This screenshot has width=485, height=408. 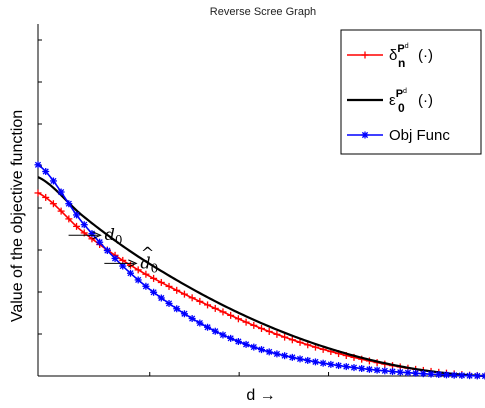 I want to click on legend-entry-2: Obj Func, so click(x=398, y=135).